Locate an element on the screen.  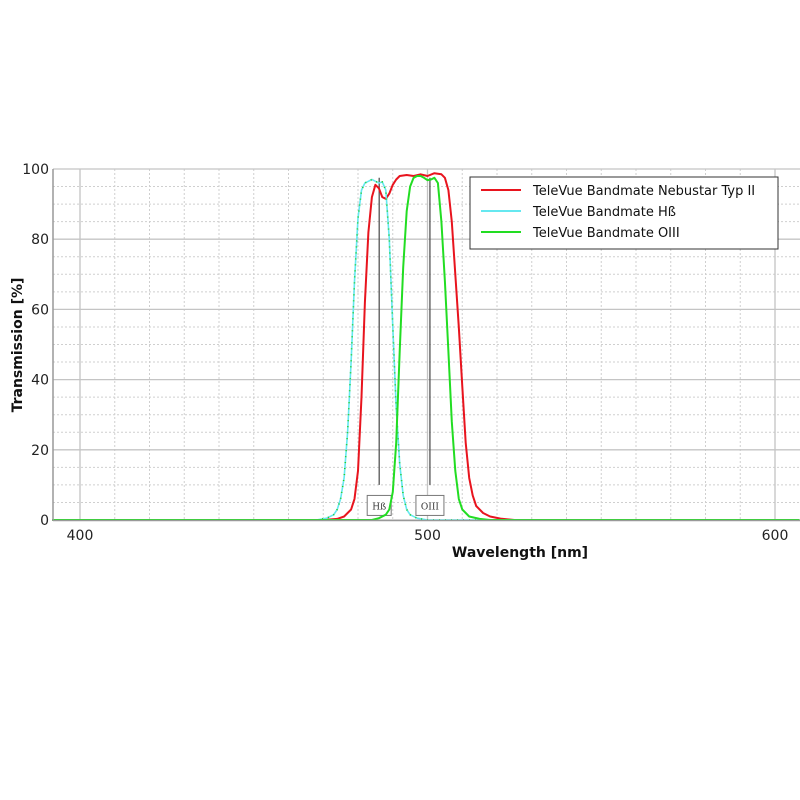
legend-item-nebustar: TeleVue Bandmate Nebustar Typ II is located at coordinates (618, 191).